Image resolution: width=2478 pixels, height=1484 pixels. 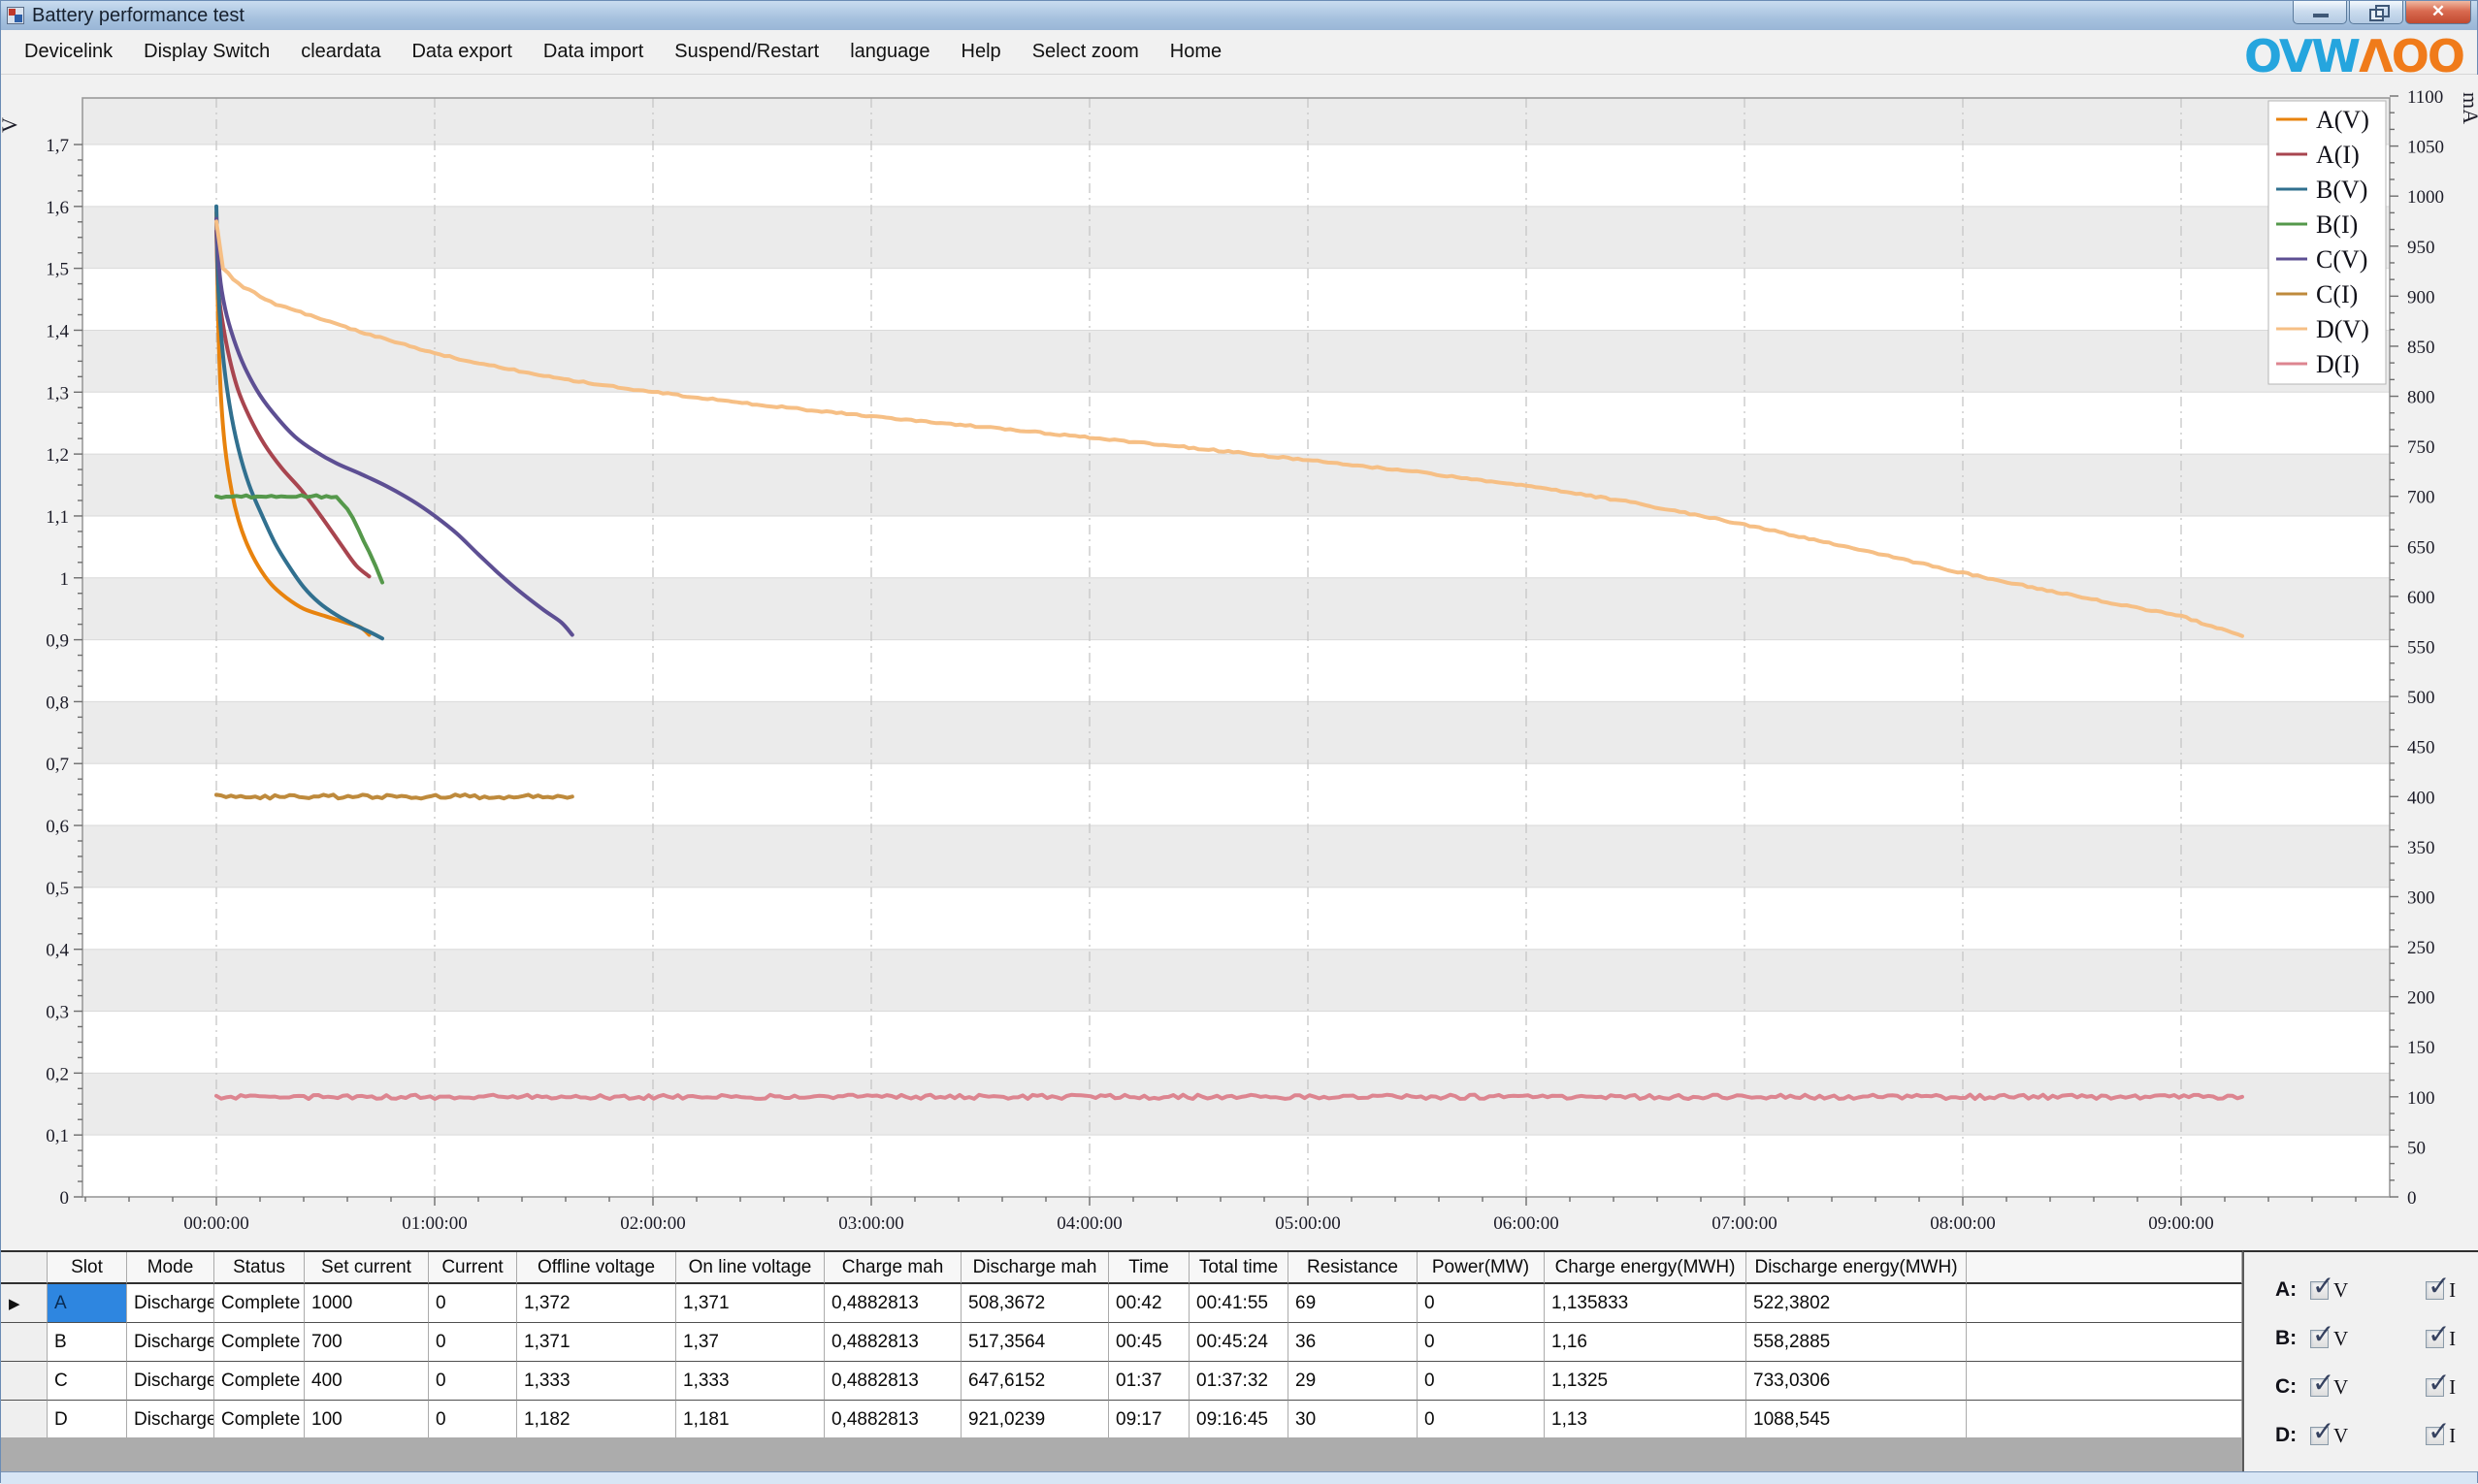 What do you see at coordinates (751, 1268) in the screenshot?
I see `column-header-on-line-voltage: On line voltage` at bounding box center [751, 1268].